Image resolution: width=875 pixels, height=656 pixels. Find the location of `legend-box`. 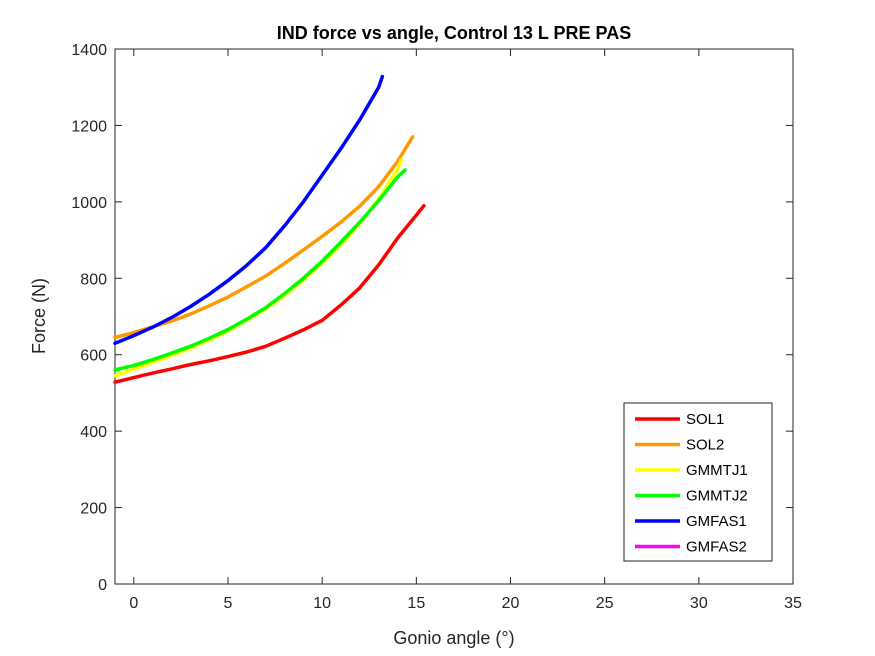

legend-box is located at coordinates (698, 482).